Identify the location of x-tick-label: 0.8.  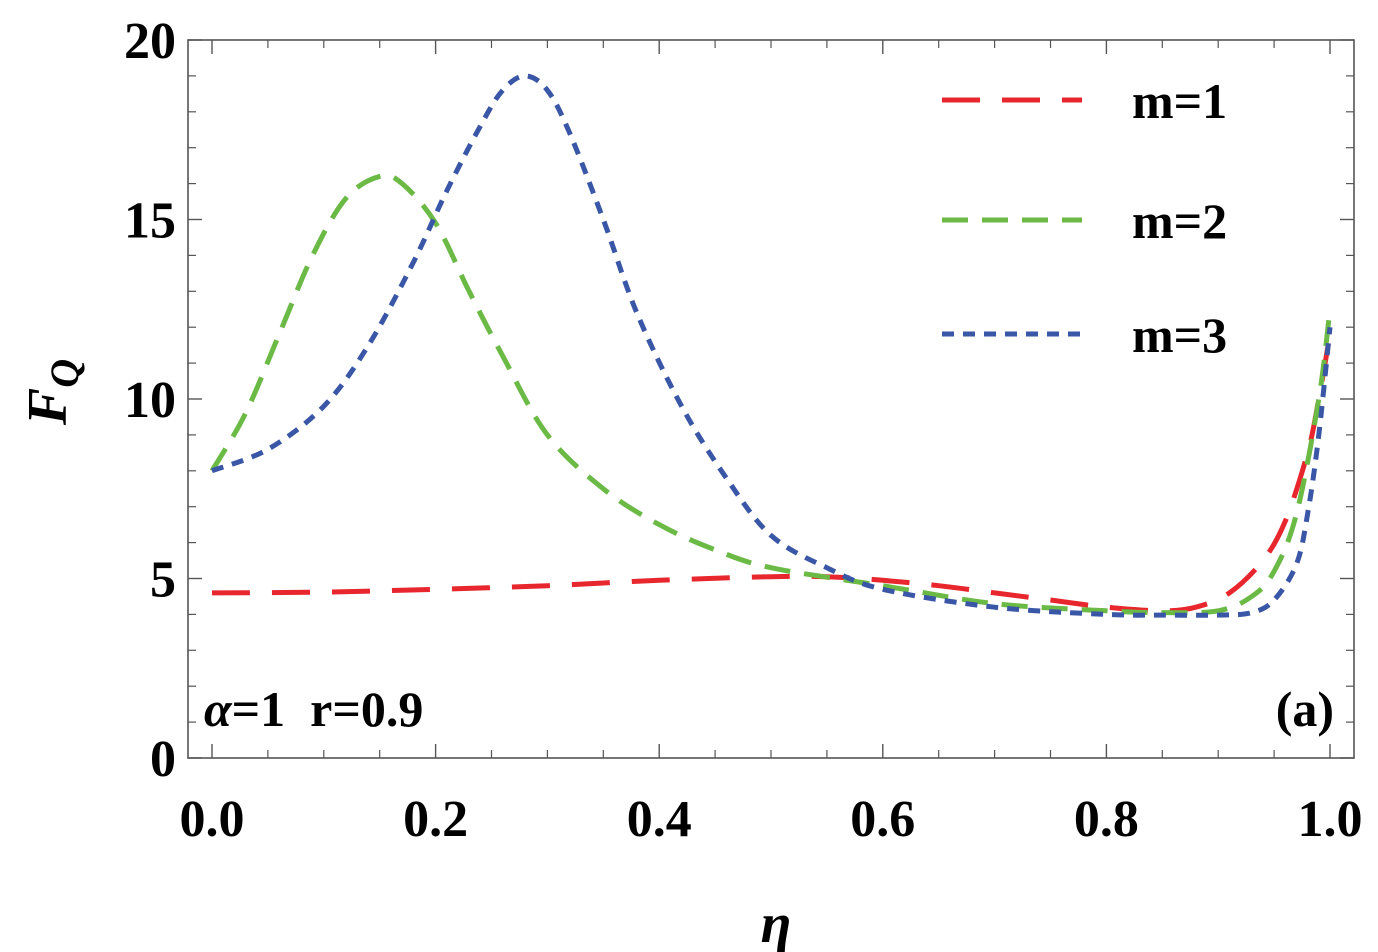
(1106, 819).